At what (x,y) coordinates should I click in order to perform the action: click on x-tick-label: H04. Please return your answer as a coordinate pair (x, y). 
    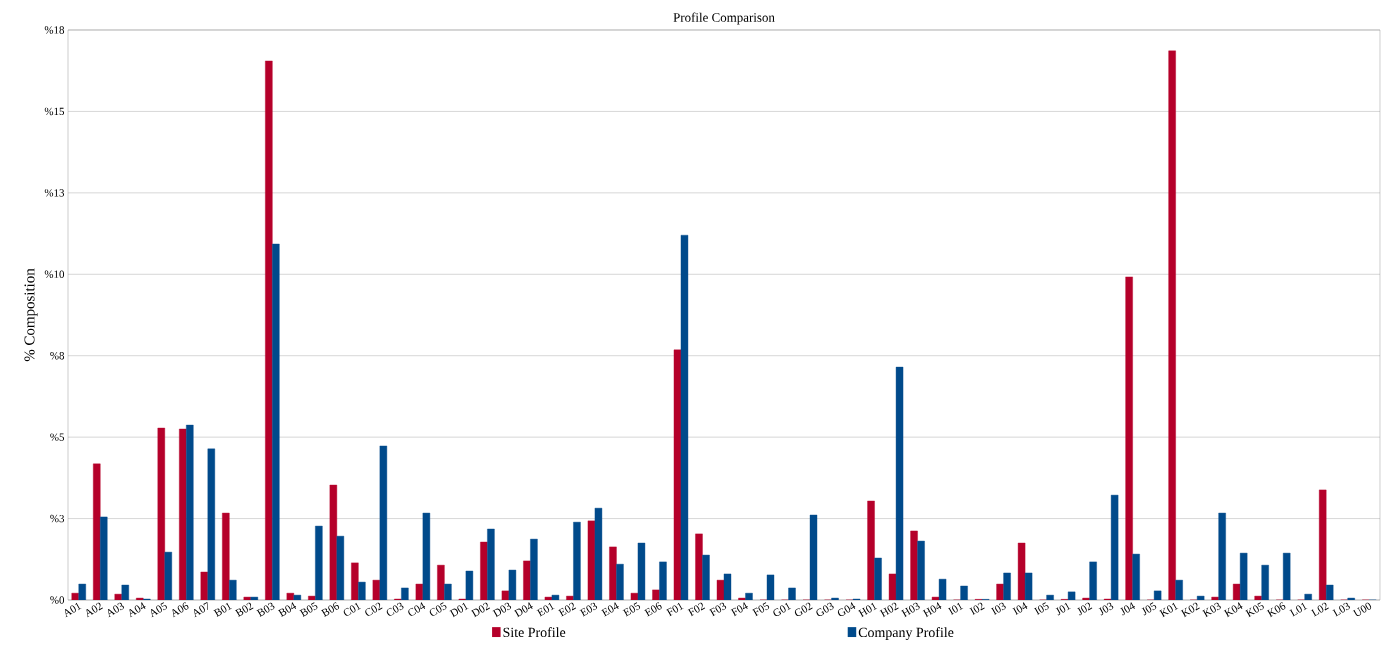
    Looking at the image, I should click on (932, 610).